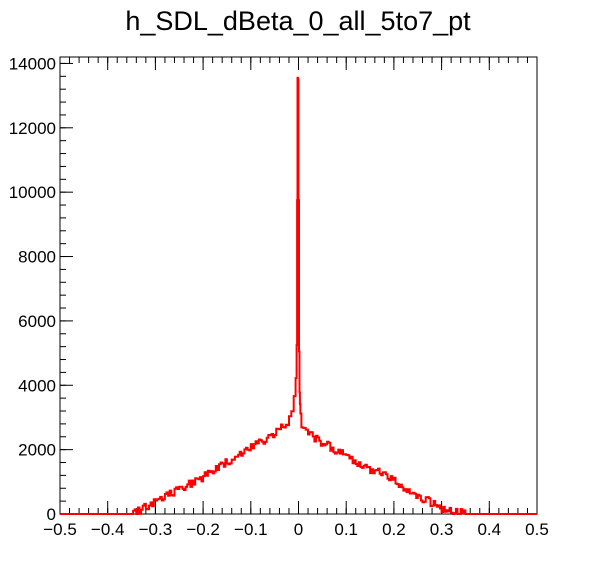  What do you see at coordinates (108, 529) in the screenshot?
I see `x-tick-label: −0.4` at bounding box center [108, 529].